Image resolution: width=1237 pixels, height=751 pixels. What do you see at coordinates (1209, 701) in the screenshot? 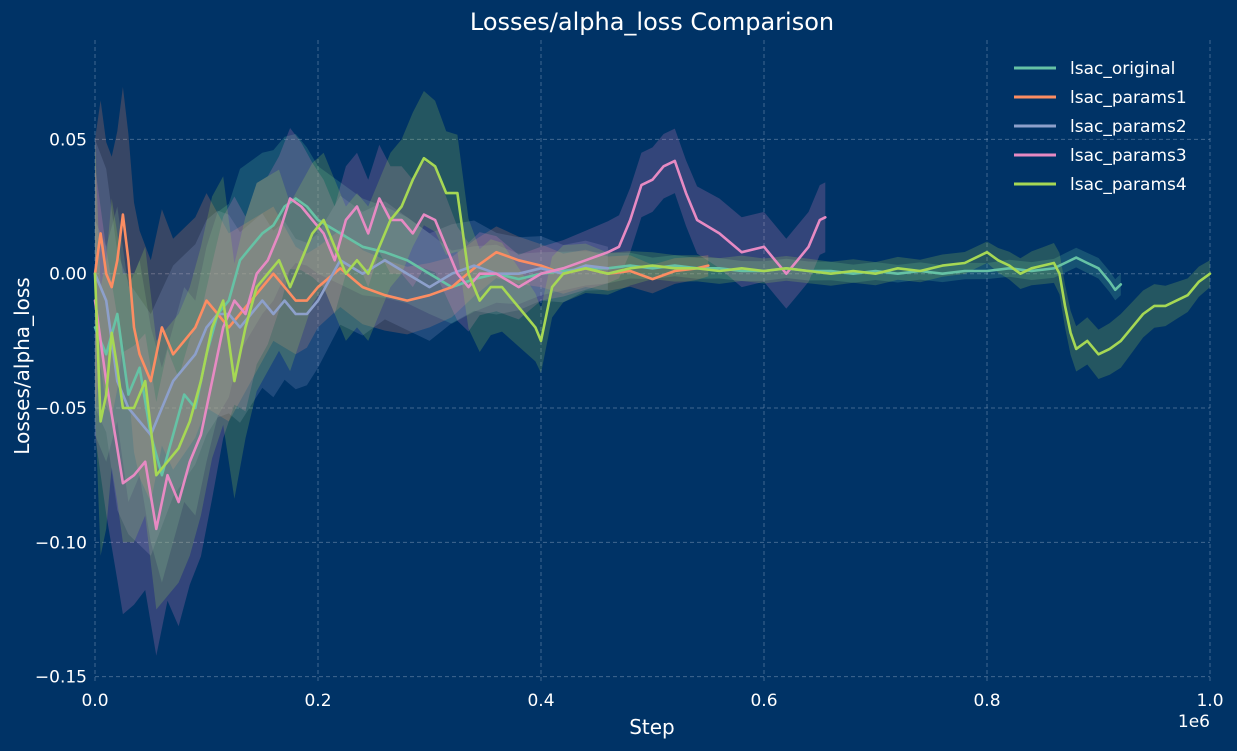
I see `x-tick-label: 1.0` at bounding box center [1209, 701].